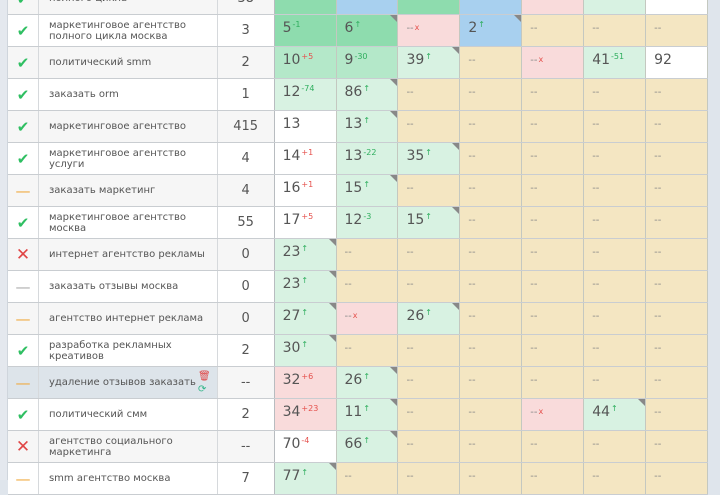 This screenshot has height=495, width=720. Describe the element at coordinates (358, 95) in the screenshot. I see `table-row: ✔ заказать orm 1 12-74 86↑ -- -- -- -- --` at that location.